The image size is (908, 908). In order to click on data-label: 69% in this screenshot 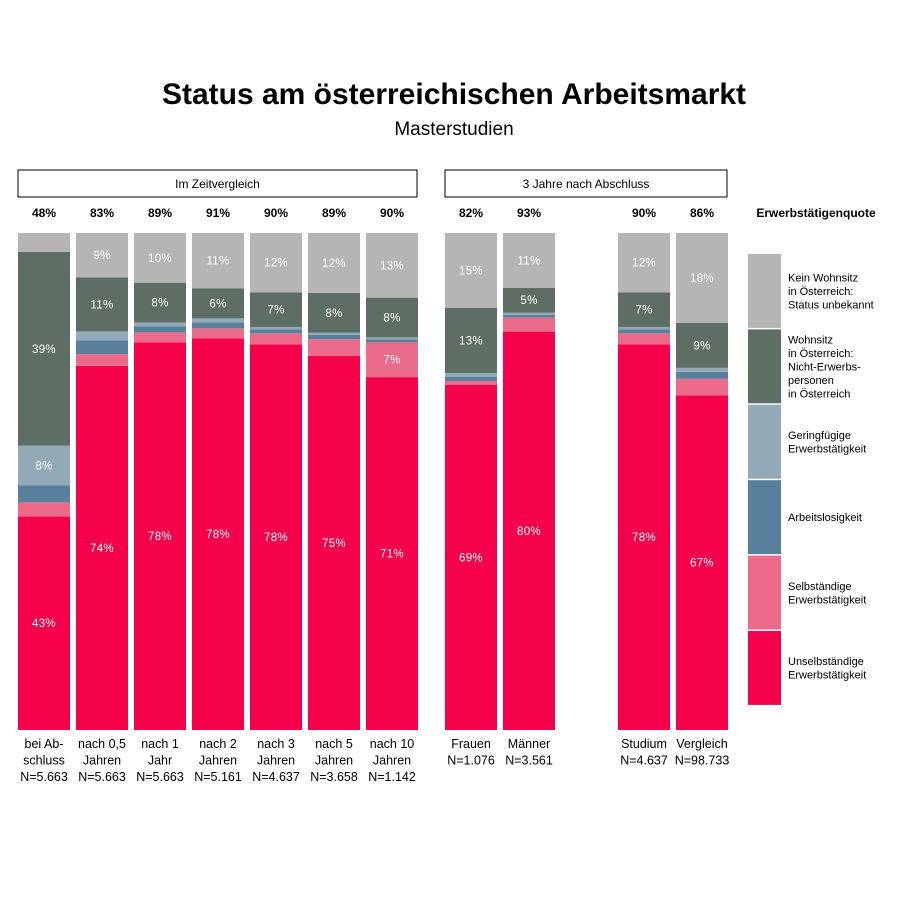, I will do `click(471, 559)`.